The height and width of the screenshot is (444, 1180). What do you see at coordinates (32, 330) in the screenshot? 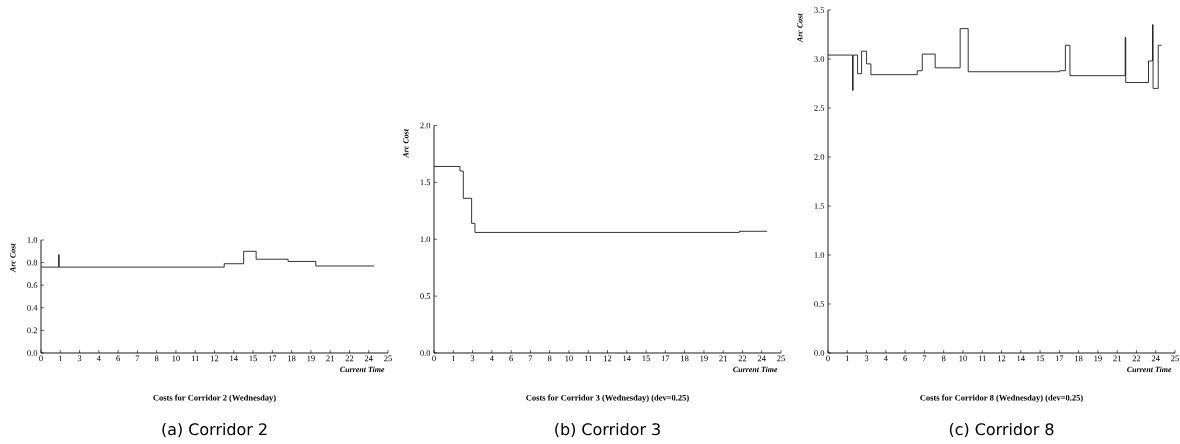
I see `y-tick-label: 0.2` at bounding box center [32, 330].